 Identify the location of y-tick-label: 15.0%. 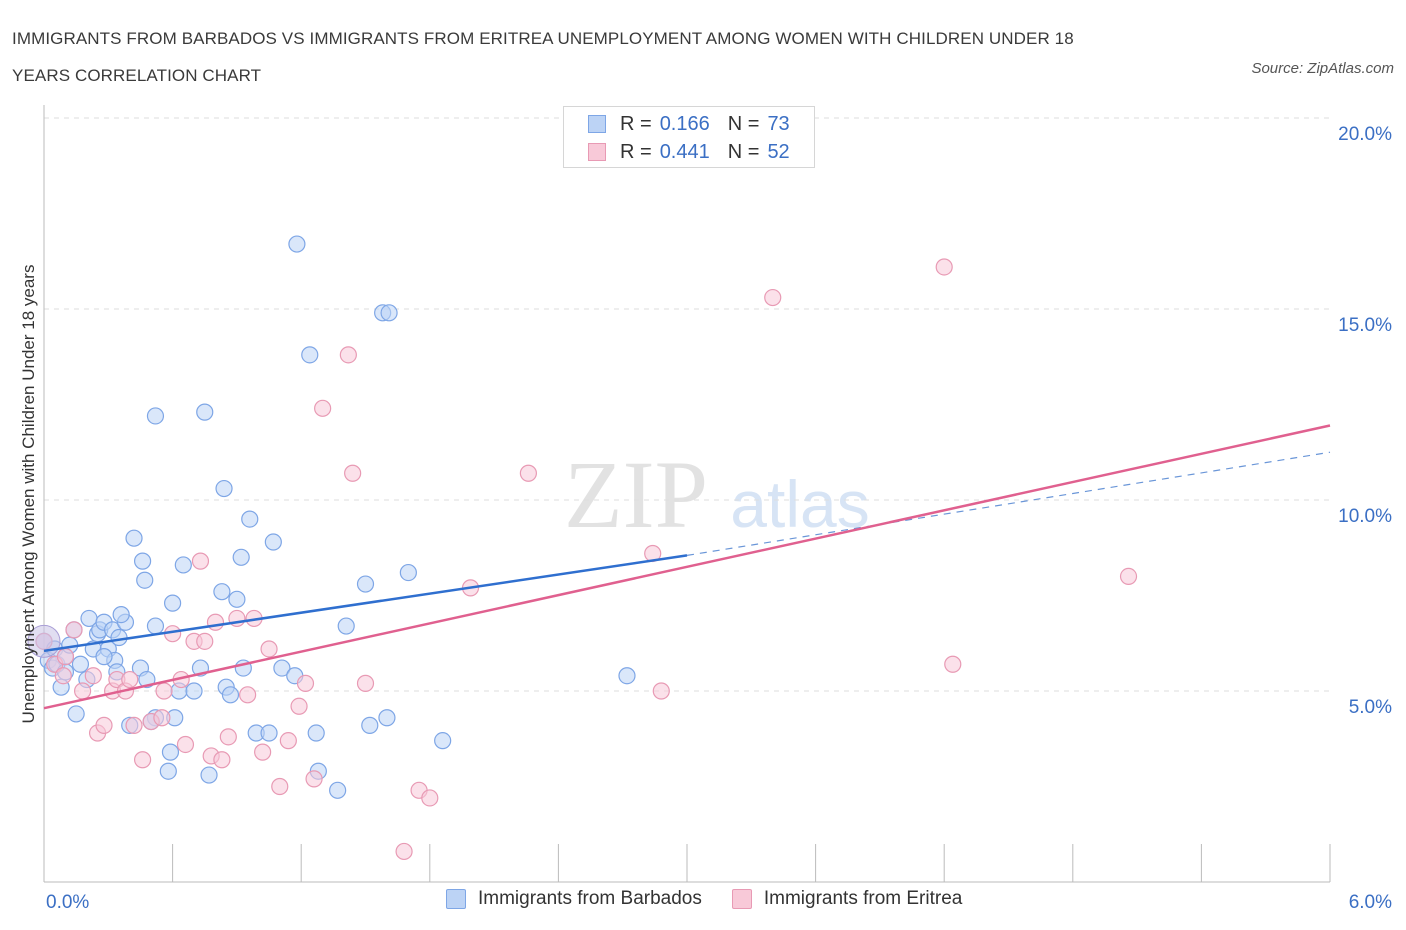
(1365, 325).